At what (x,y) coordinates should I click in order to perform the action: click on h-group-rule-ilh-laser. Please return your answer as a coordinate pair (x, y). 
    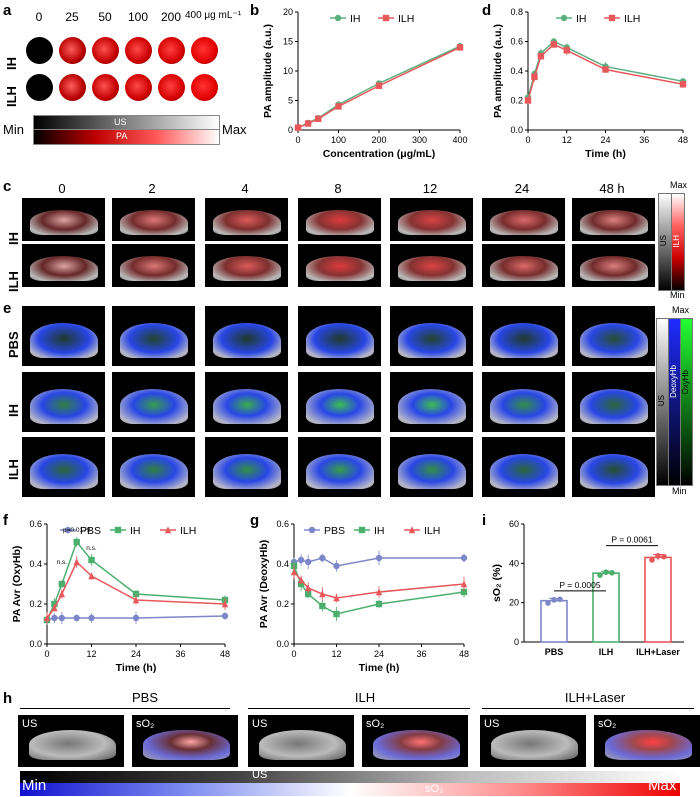
    Looking at the image, I should click on (588, 708).